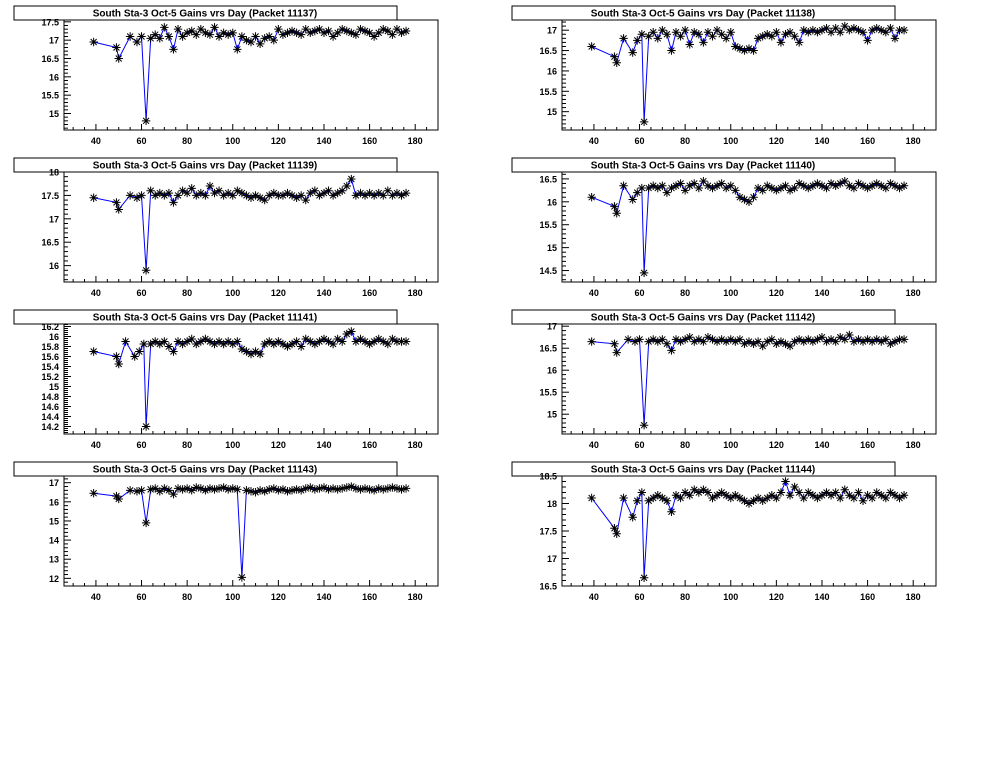  What do you see at coordinates (50, 357) in the screenshot?
I see `y-tick-label: 15.6` at bounding box center [50, 357].